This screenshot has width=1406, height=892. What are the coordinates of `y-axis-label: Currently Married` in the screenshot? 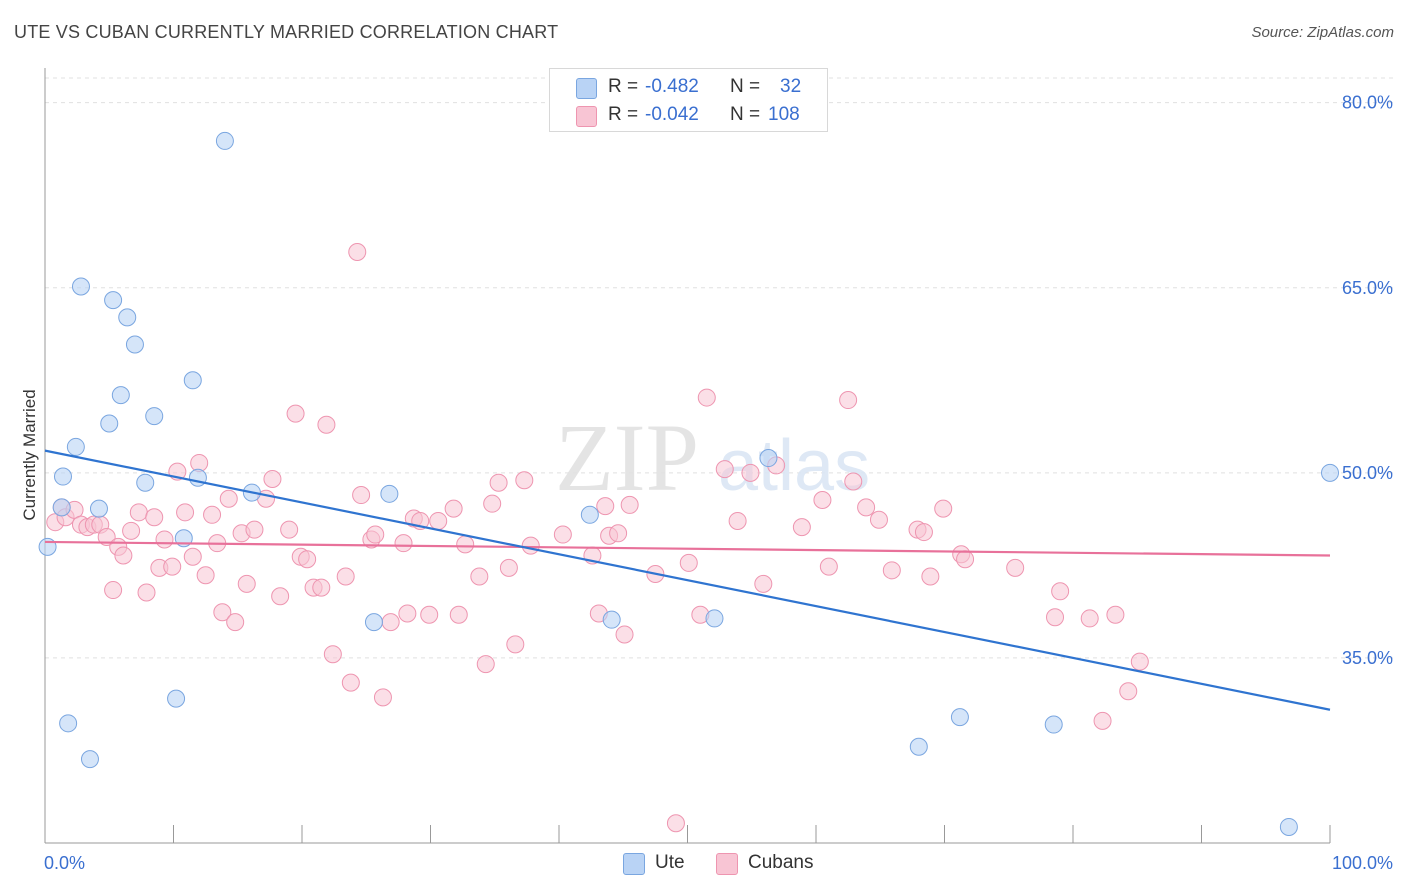 It's located at (29, 455).